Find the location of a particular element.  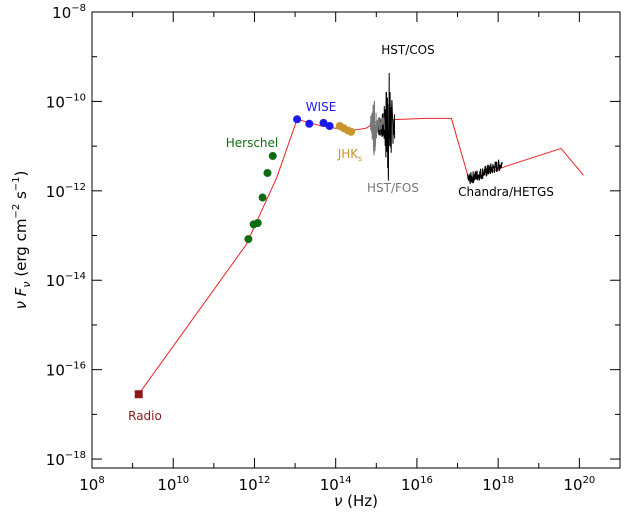

y-tick-label: 10−18 is located at coordinates (66, 459).